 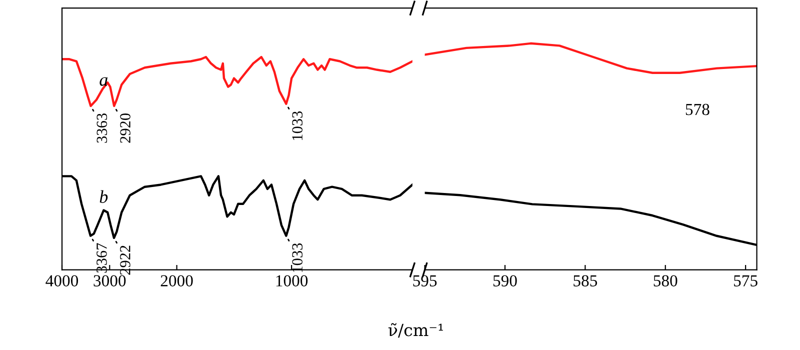 I want to click on x-tick-label: 2000, so click(x=176, y=280).